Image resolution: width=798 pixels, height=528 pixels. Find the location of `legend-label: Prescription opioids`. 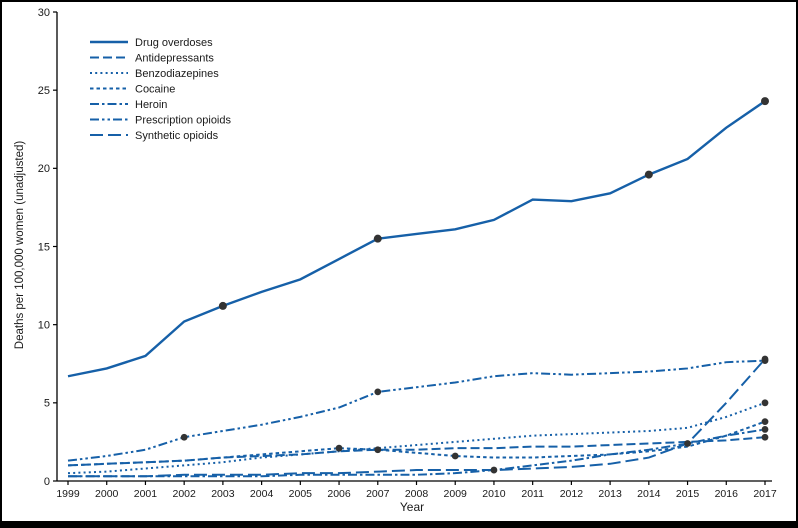

legend-label: Prescription opioids is located at coordinates (183, 120).